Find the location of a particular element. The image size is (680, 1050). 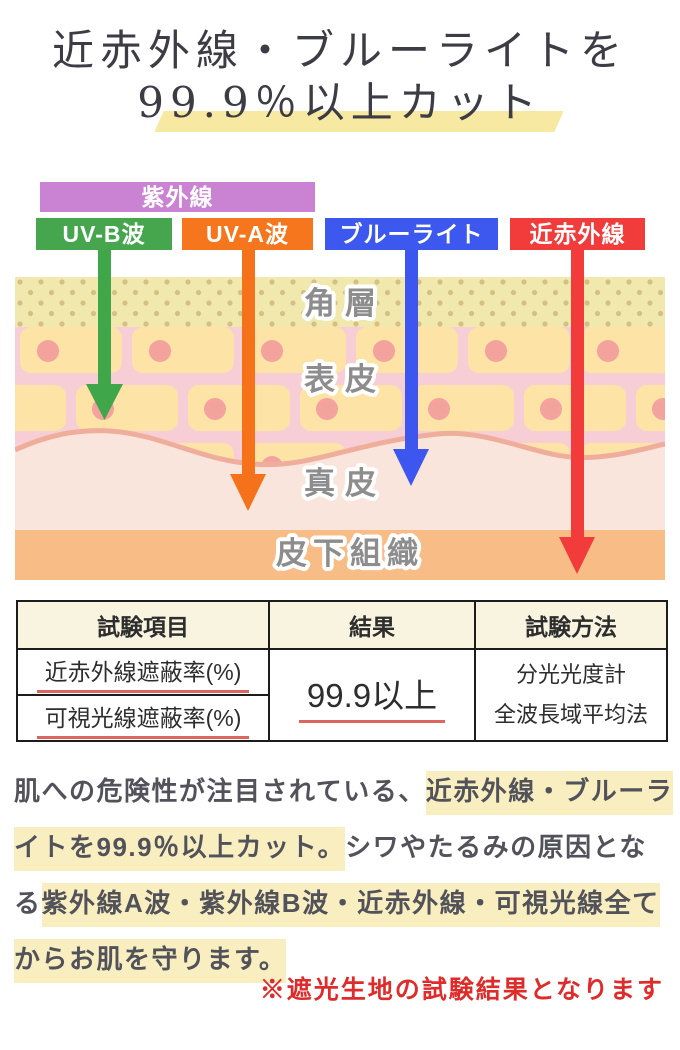

layer-label-dermis: 真皮 is located at coordinates (345, 483).